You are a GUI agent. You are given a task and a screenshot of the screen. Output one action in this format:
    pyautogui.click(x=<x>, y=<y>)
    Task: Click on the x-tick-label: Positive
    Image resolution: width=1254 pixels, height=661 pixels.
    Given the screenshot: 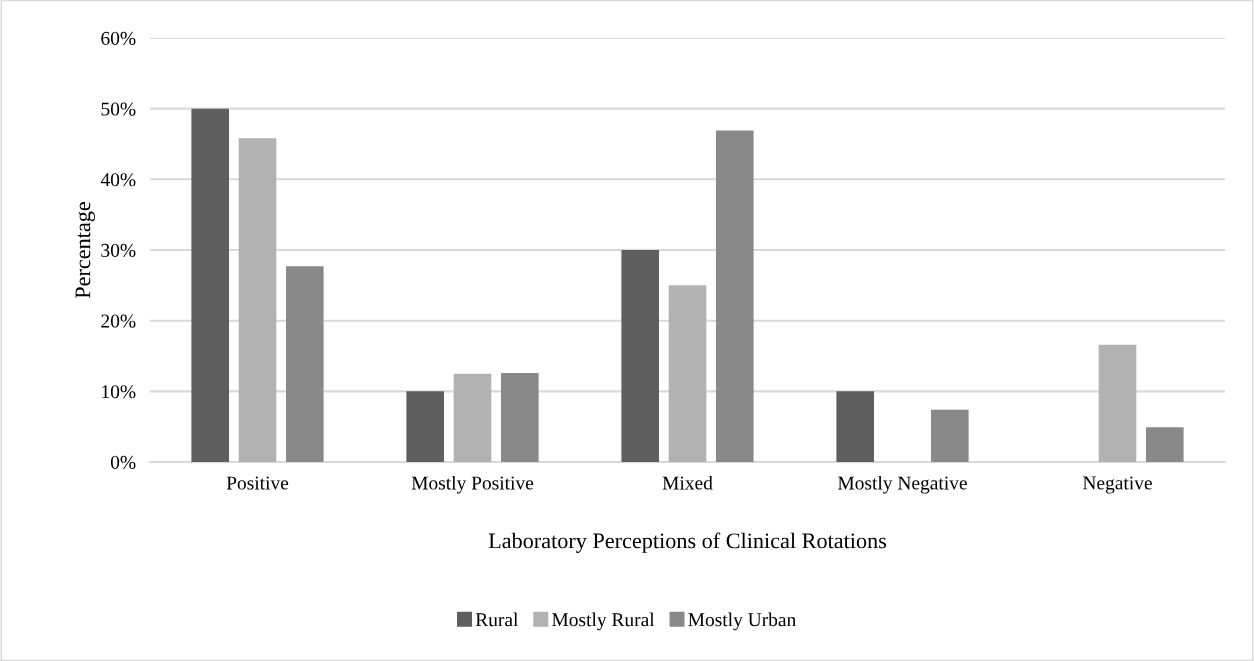 What is the action you would take?
    pyautogui.click(x=257, y=483)
    